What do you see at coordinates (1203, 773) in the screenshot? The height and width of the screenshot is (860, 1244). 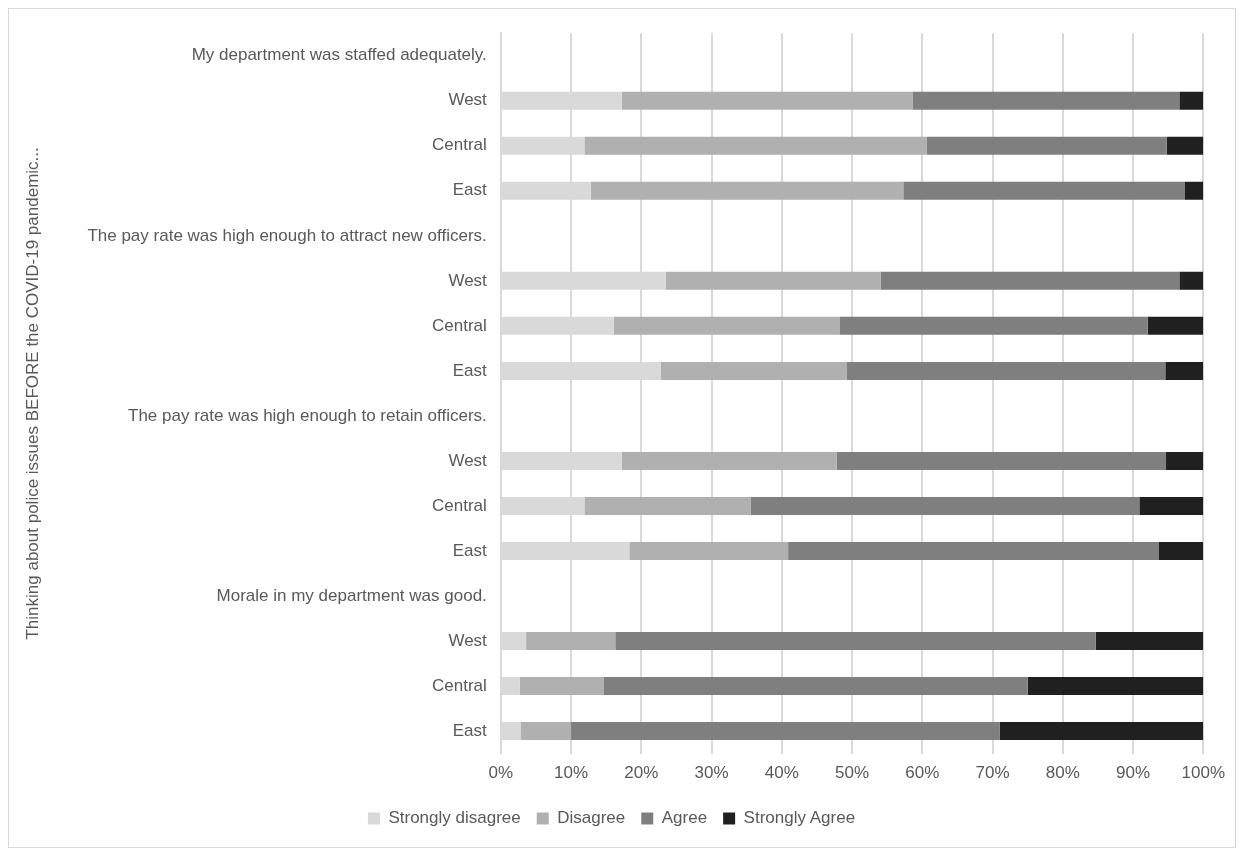 I see `x-tick-label: 100%` at bounding box center [1203, 773].